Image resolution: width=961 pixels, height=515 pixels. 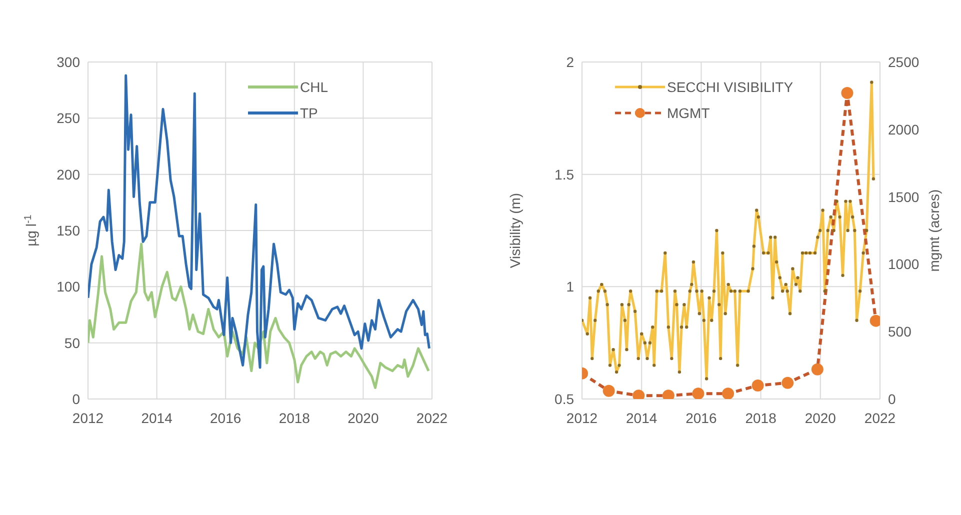 I want to click on legend-label: TP, so click(x=309, y=113).